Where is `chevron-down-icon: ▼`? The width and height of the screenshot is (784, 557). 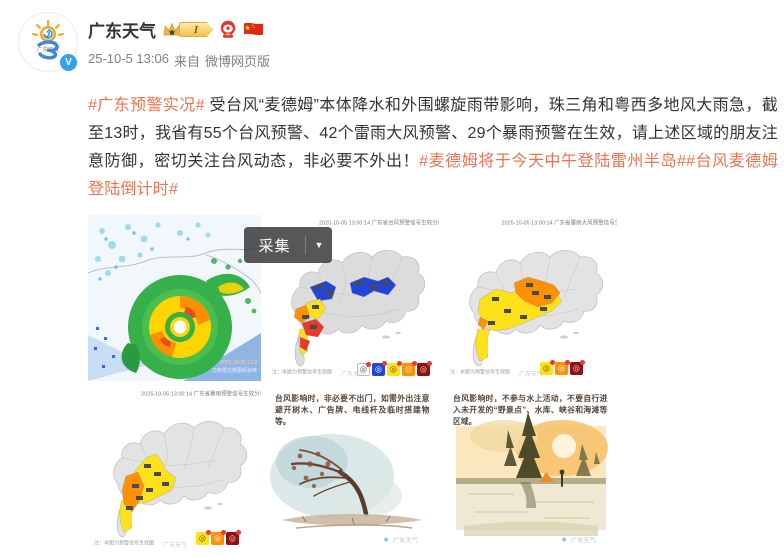 chevron-down-icon: ▼ is located at coordinates (319, 245).